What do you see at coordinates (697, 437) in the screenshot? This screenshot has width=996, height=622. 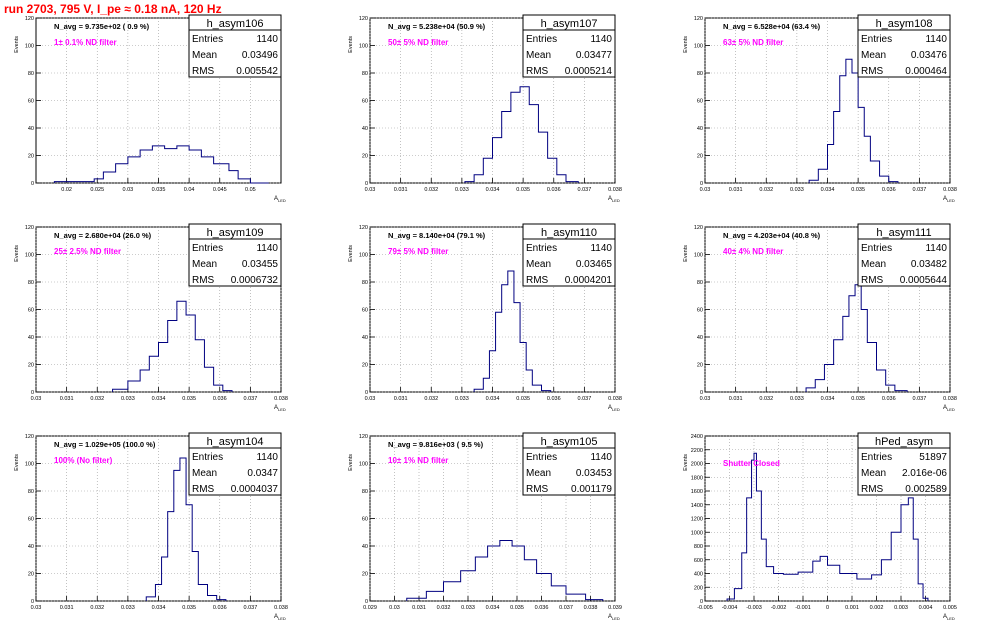 I see `y-tick-label: 2400` at bounding box center [697, 437].